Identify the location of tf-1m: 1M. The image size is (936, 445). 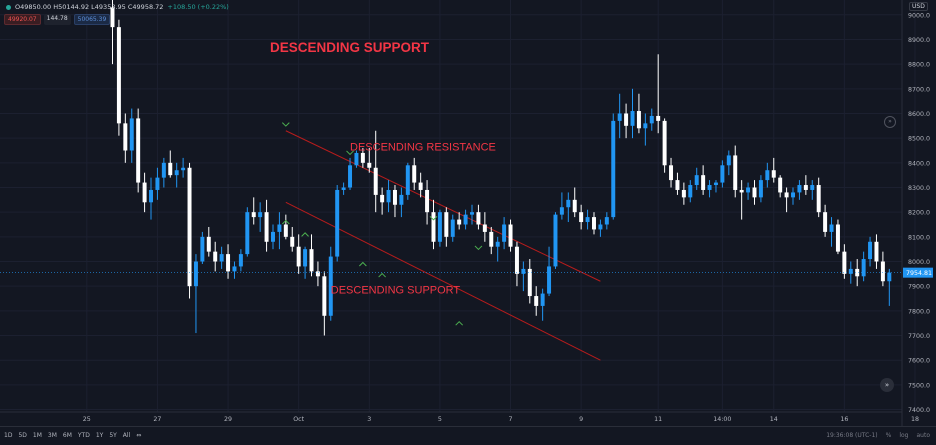
(37, 435).